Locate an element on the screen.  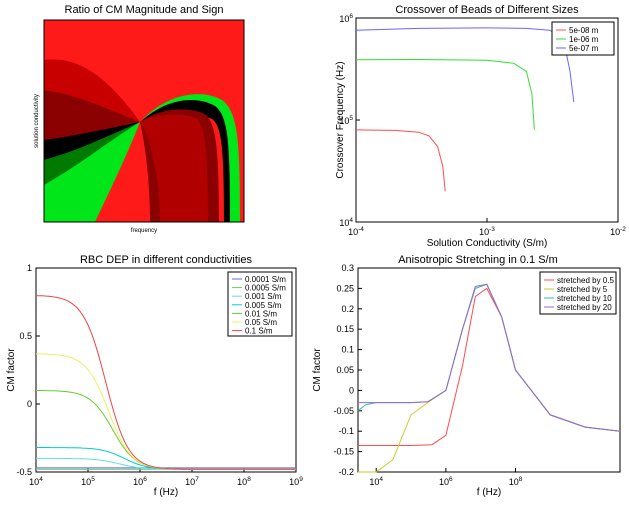
rbc-xlabel: f (Hz) is located at coordinates (166, 492).